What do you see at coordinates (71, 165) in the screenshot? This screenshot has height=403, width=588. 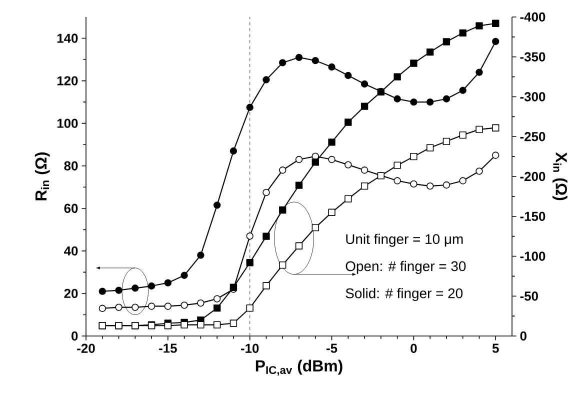 I see `y-tick-label: 80` at bounding box center [71, 165].